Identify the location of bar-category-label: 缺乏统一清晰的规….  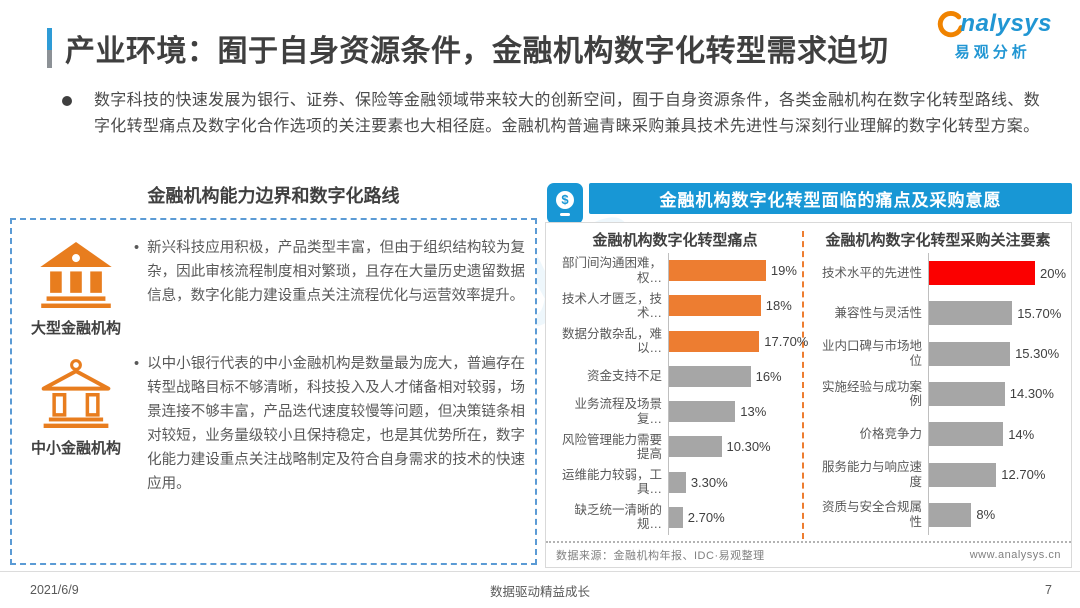
(618, 517).